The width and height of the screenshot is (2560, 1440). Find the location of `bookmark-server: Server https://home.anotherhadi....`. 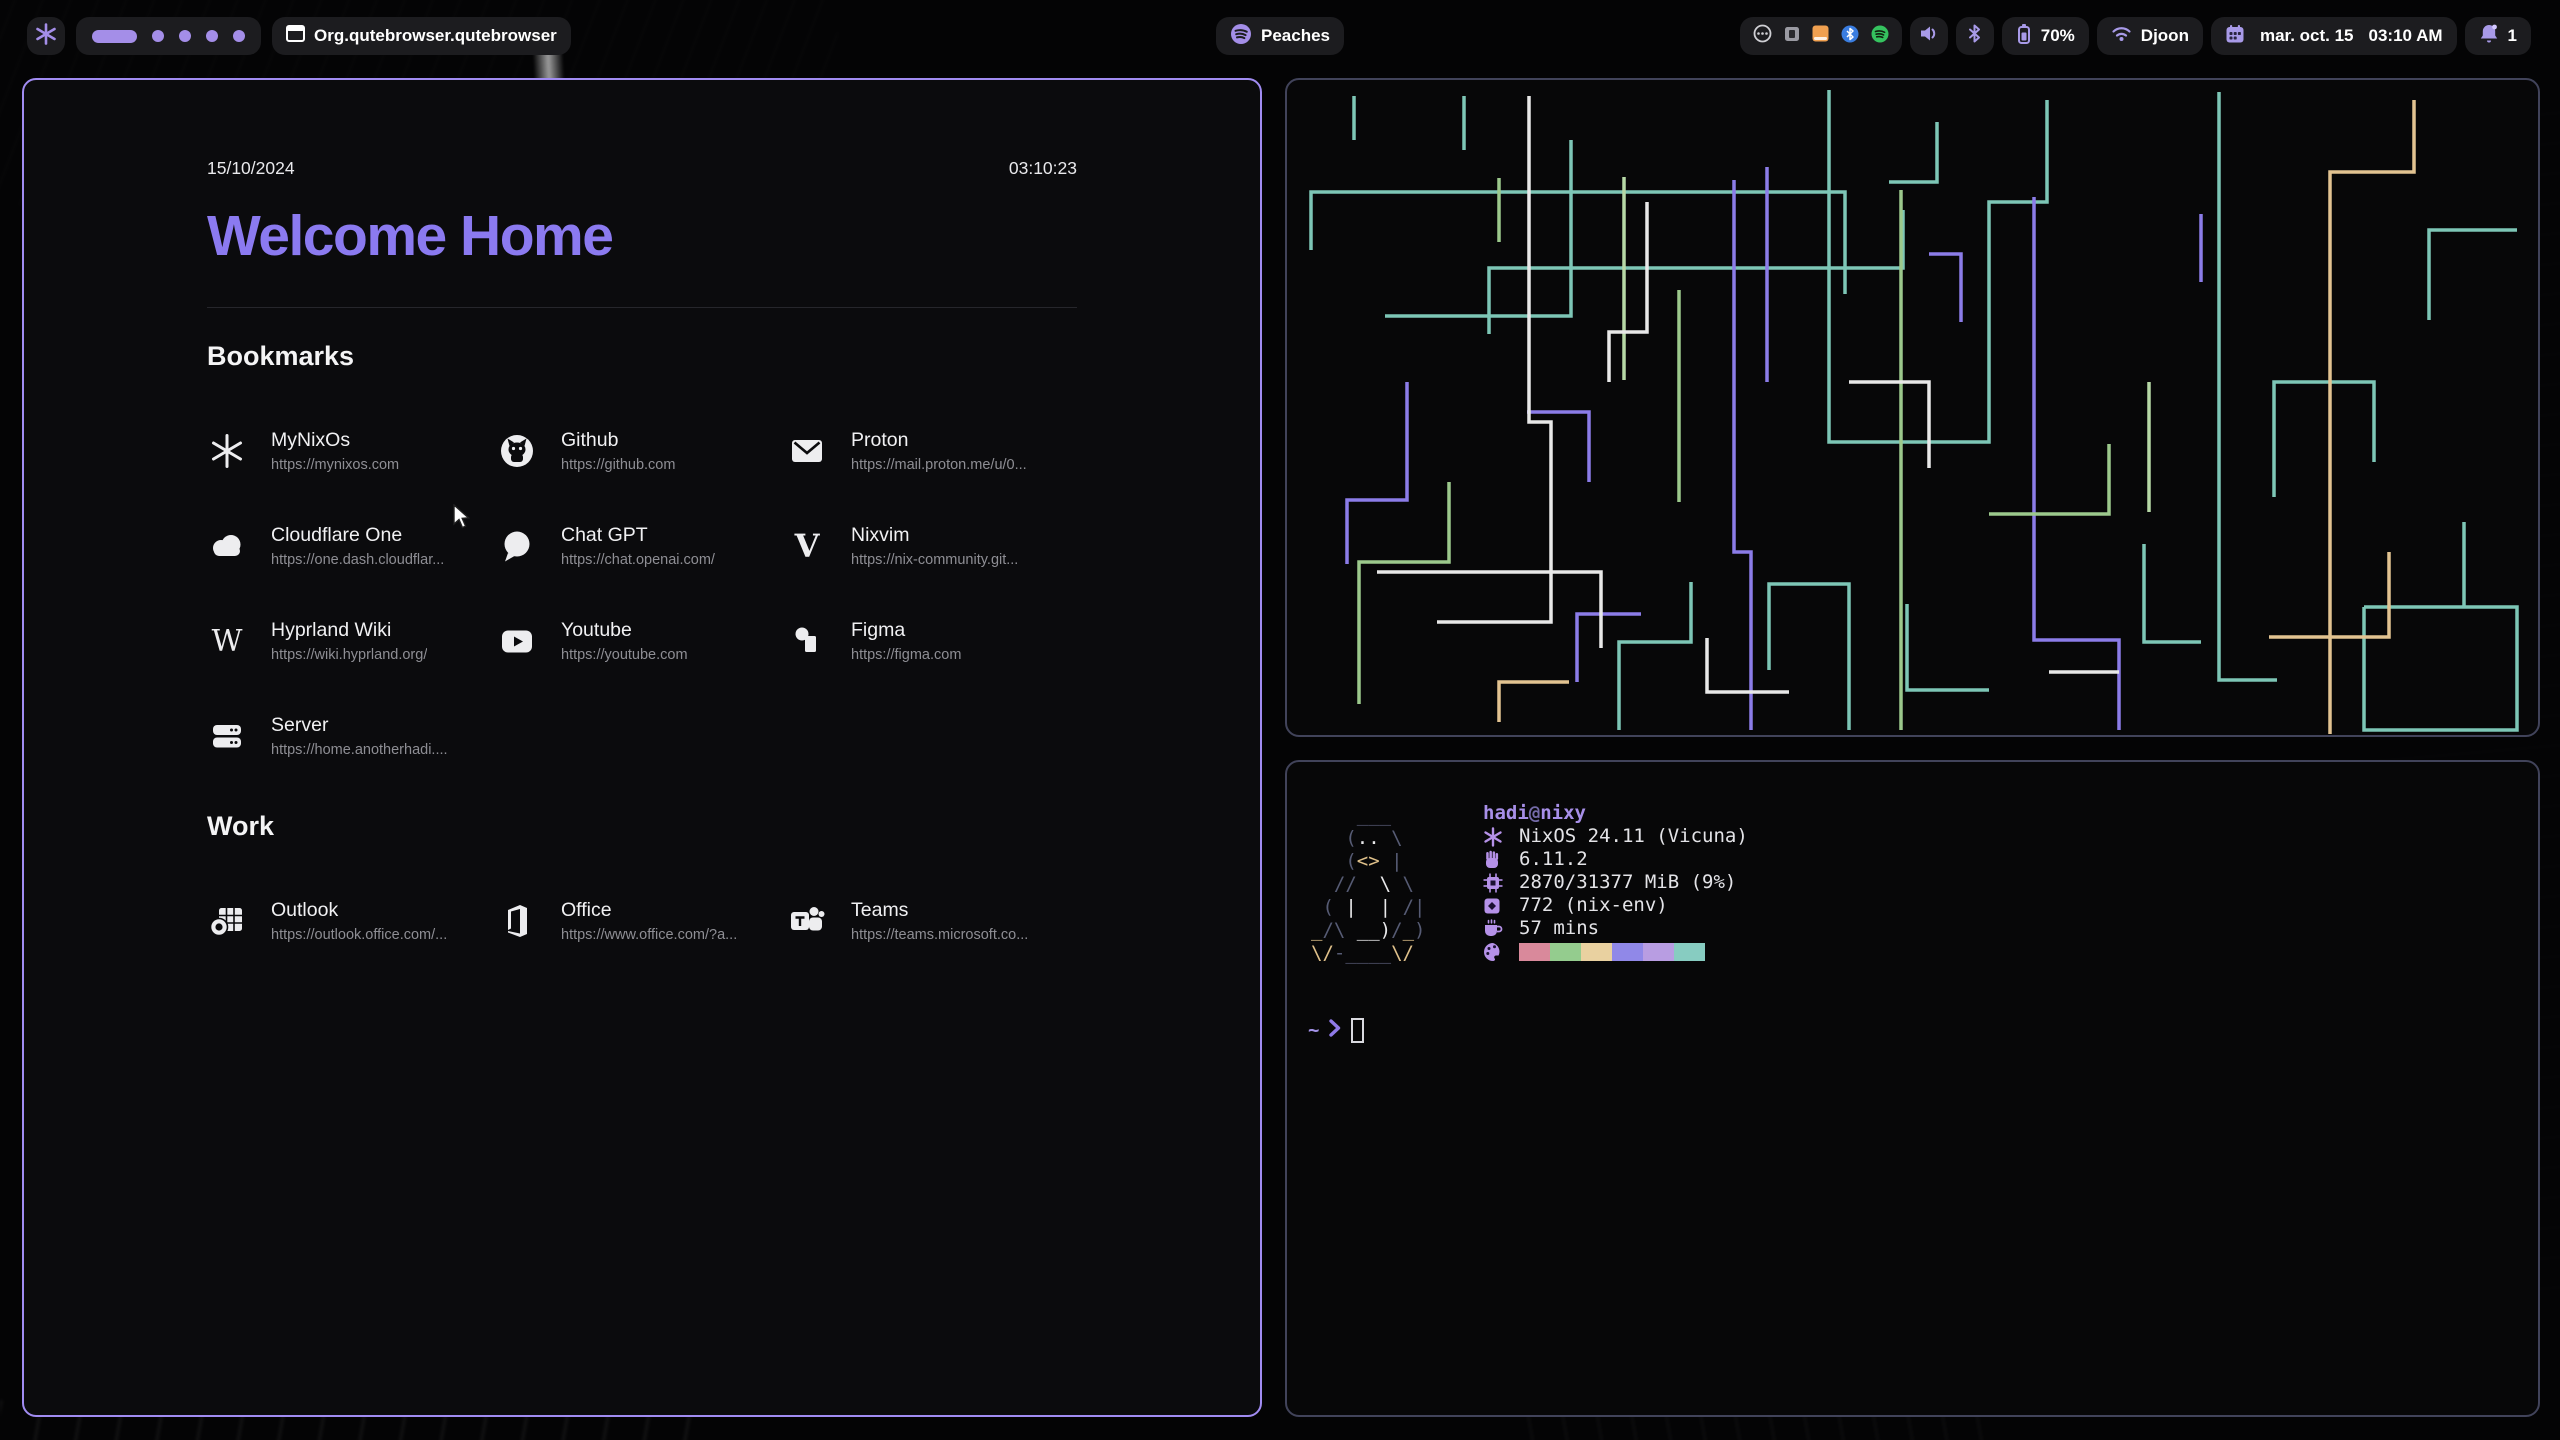

bookmark-server: Server https://home.anotherhadi.... is located at coordinates (352, 736).